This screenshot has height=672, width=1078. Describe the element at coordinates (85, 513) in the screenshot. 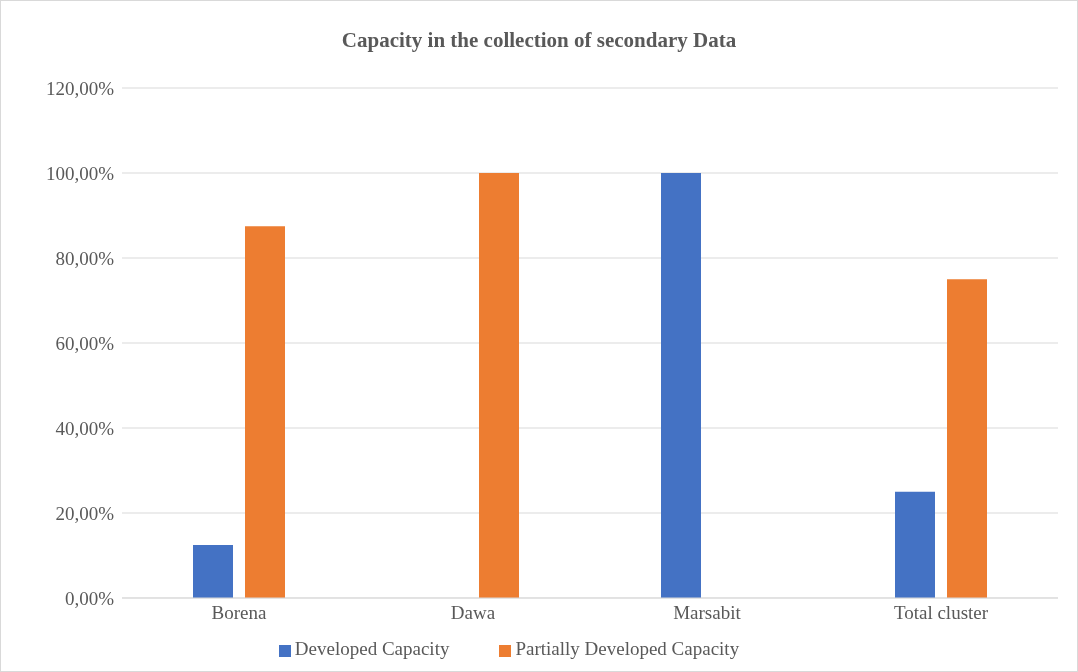

I see `y-tick-label: 20,00%` at that location.